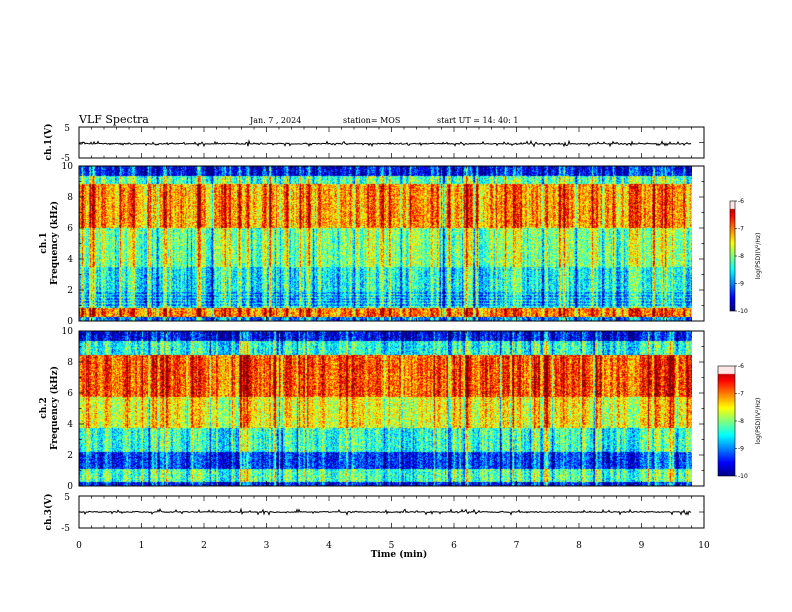 The image size is (792, 612). Describe the element at coordinates (371, 120) in the screenshot. I see `header-station: station= MOS` at that location.